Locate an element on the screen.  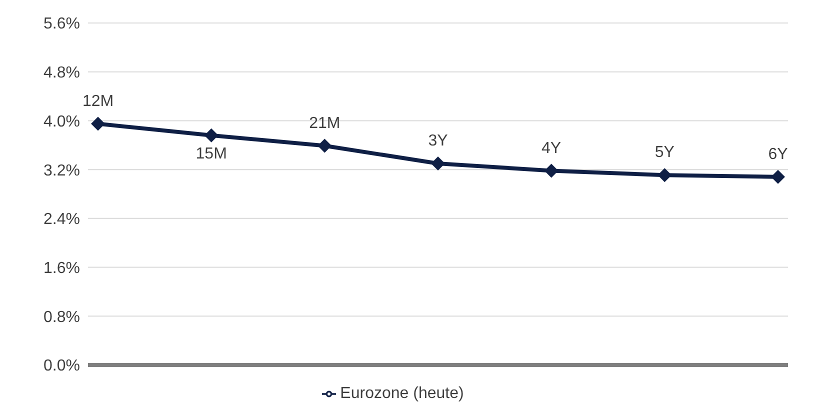
y-tick-label: 4.8% is located at coordinates (62, 73).